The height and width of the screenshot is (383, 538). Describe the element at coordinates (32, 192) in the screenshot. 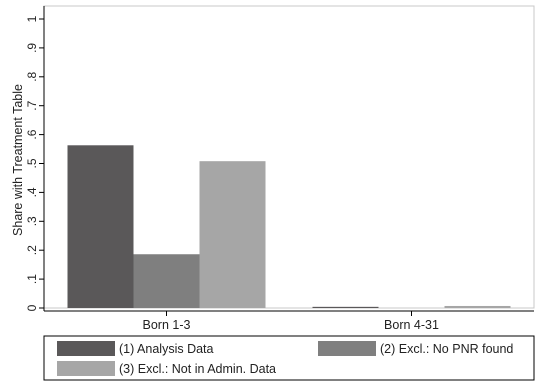

I see `y-tick-label: .4` at that location.